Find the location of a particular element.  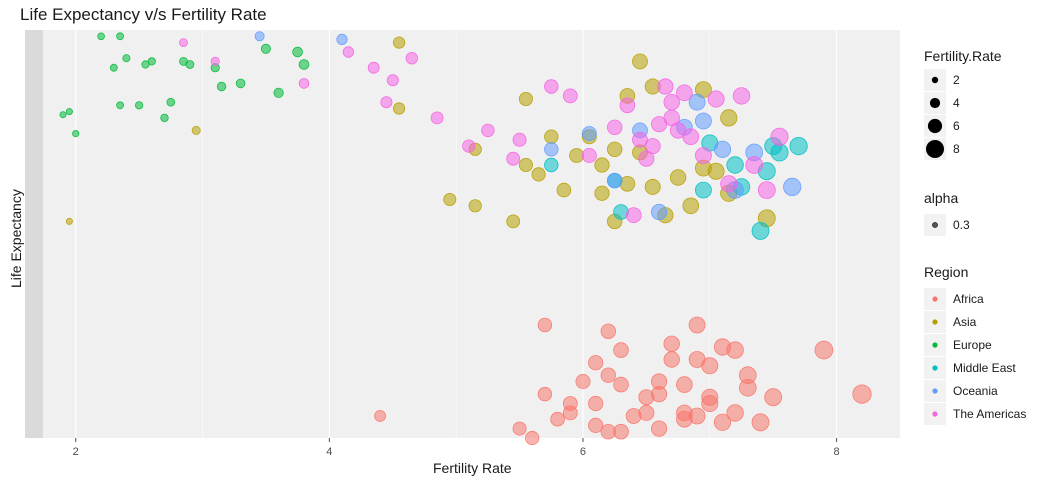

alpha-legend-title: alpha is located at coordinates (941, 198).